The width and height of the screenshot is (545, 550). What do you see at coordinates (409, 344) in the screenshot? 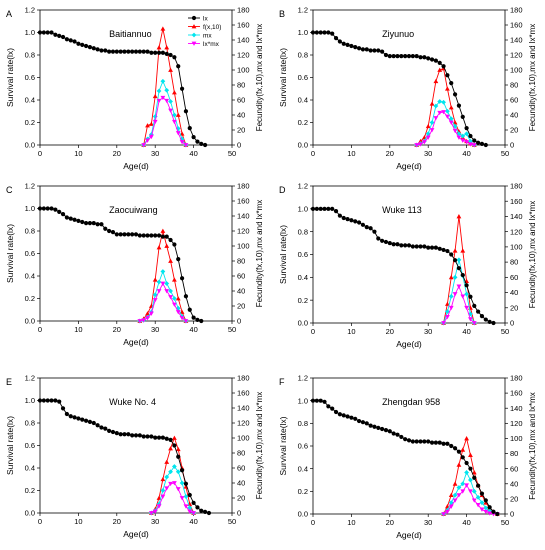
I see `x-axis-label: Age(d)` at bounding box center [409, 344].